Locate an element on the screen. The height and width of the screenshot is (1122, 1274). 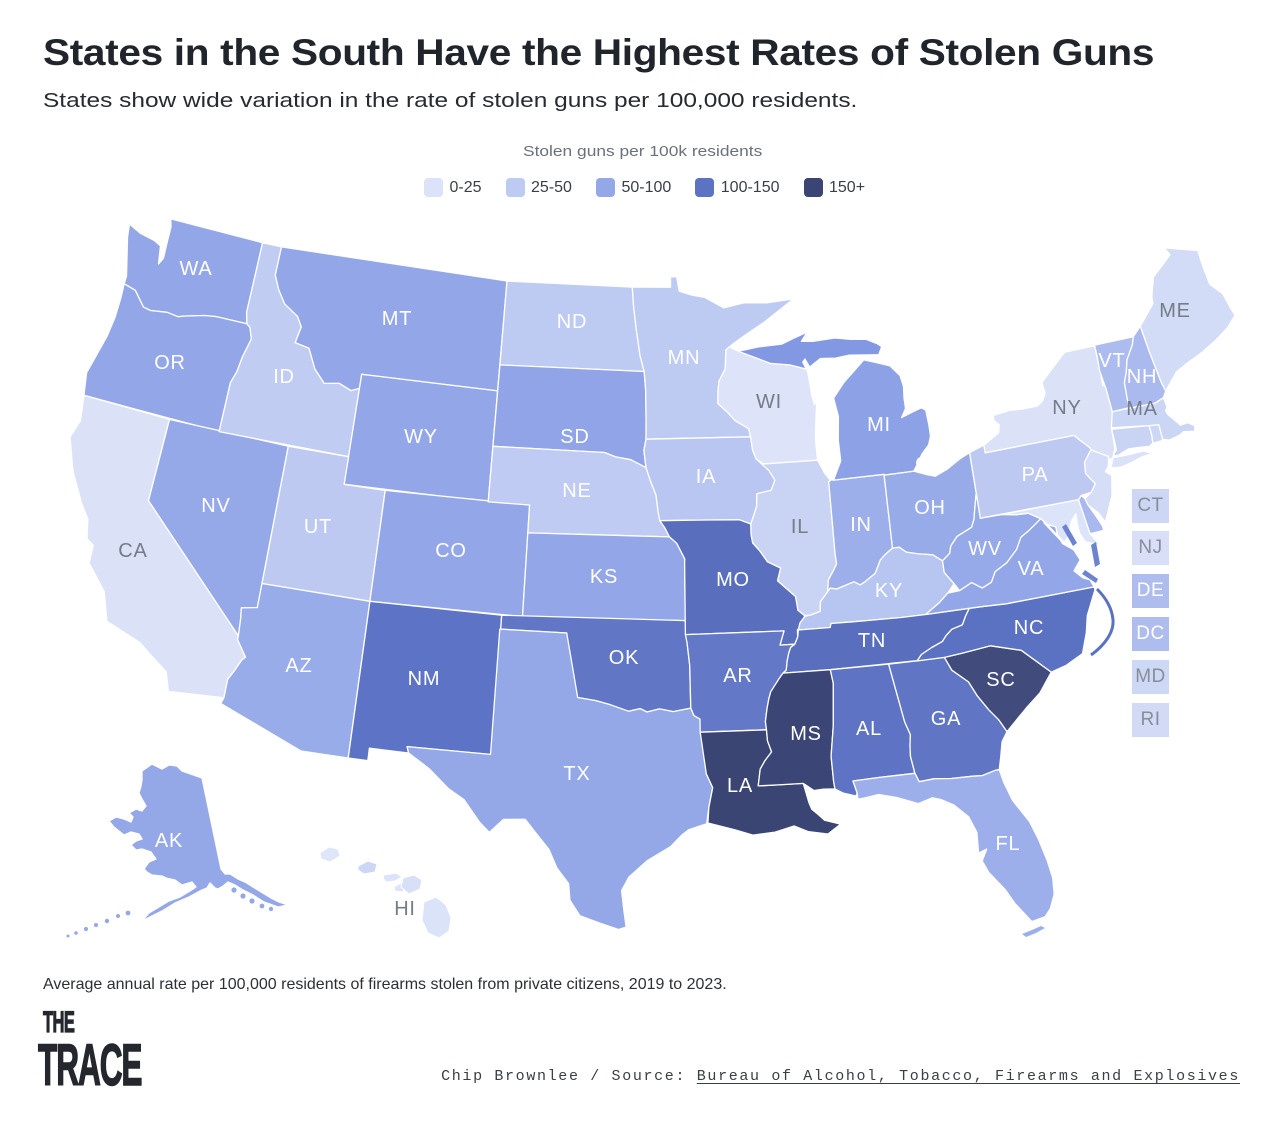
svg-text: SC is located at coordinates (1000, 680).